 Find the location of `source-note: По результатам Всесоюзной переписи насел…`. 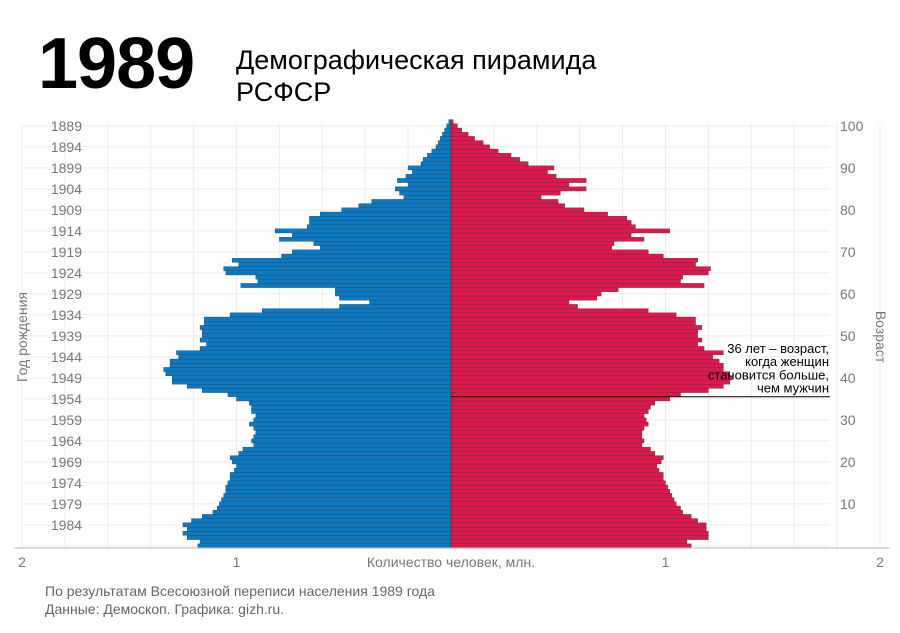

source-note: По результатам Всесоюзной переписи насел… is located at coordinates (240, 591).